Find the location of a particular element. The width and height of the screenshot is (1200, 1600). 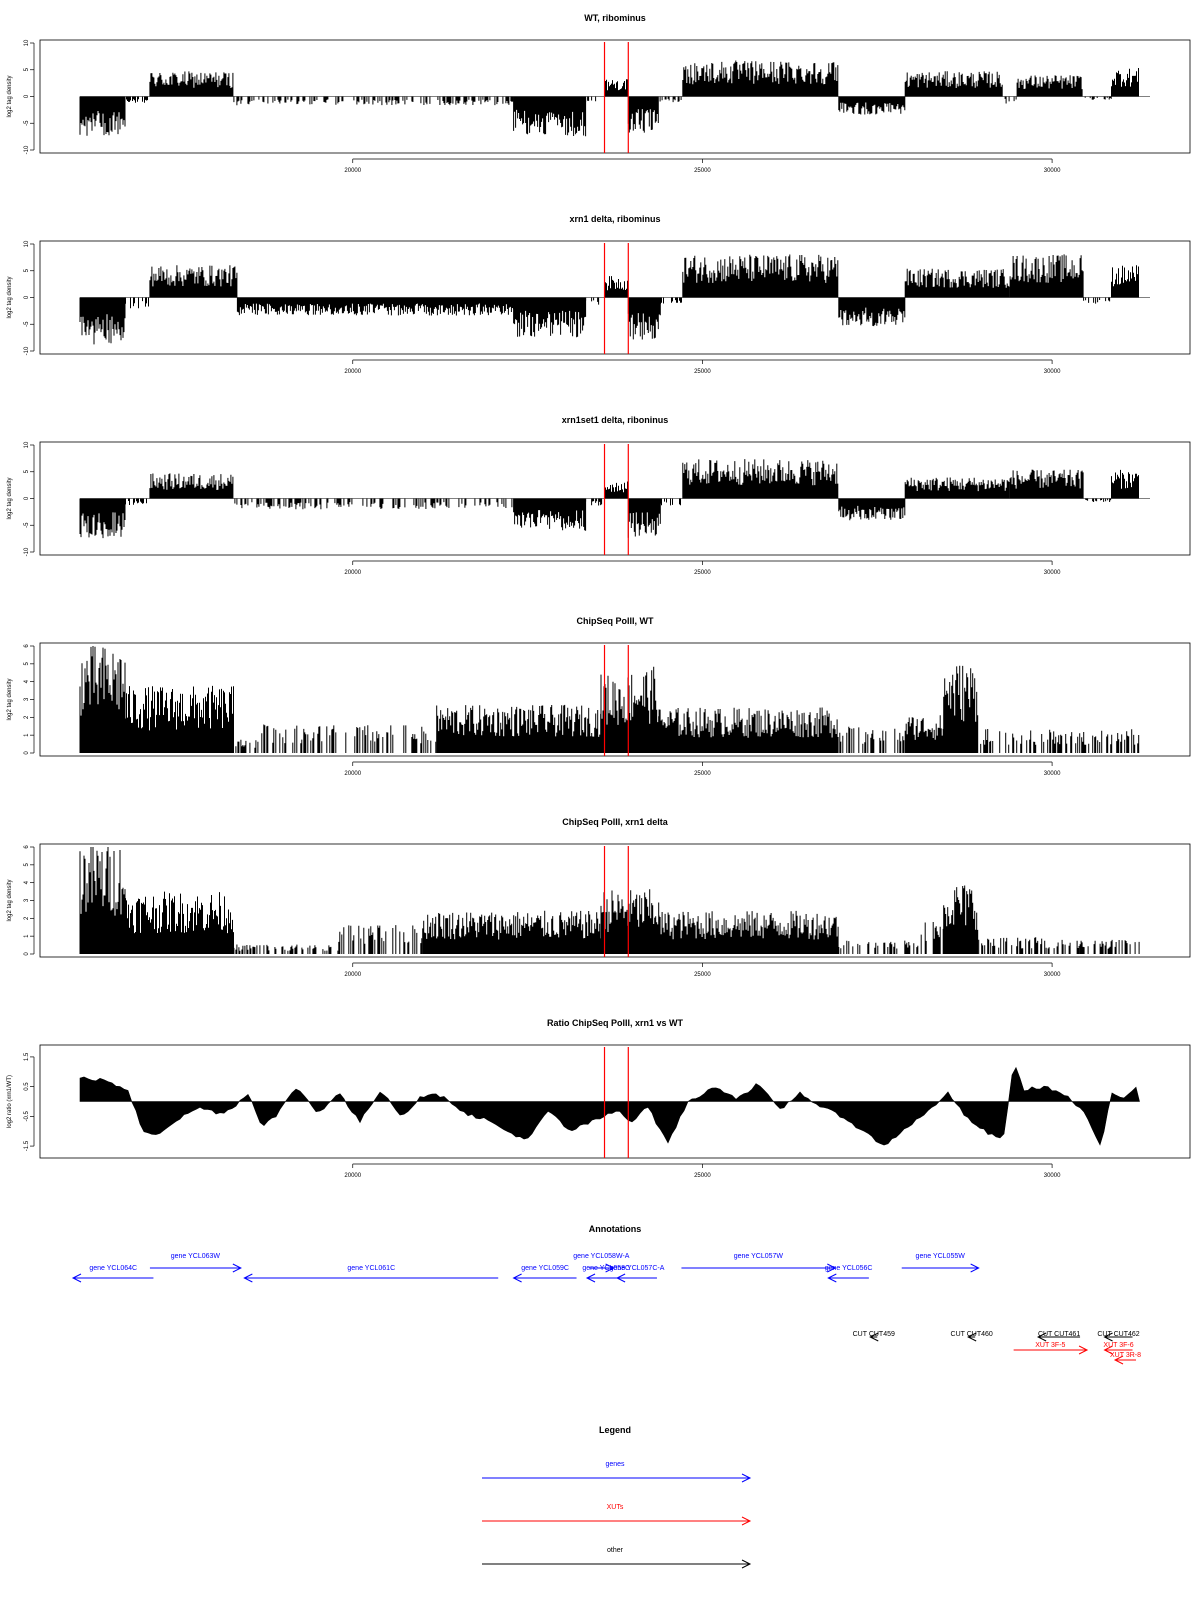

y-axis: 0 1 2 3 4 5 6 is located at coordinates (29, 900).